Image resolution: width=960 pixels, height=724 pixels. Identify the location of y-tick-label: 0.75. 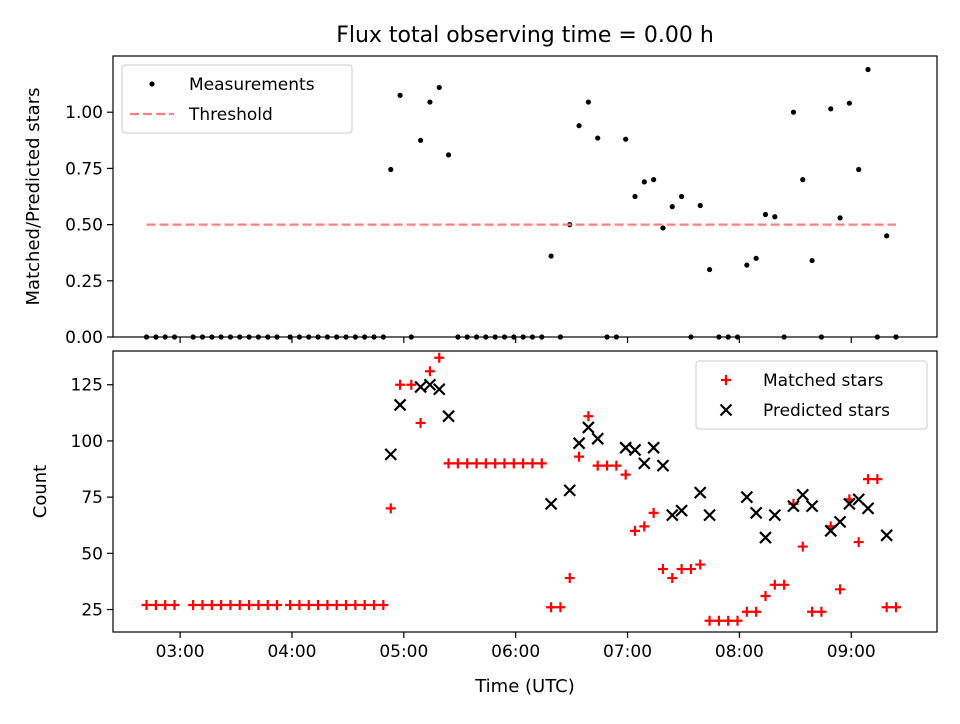
(84, 169).